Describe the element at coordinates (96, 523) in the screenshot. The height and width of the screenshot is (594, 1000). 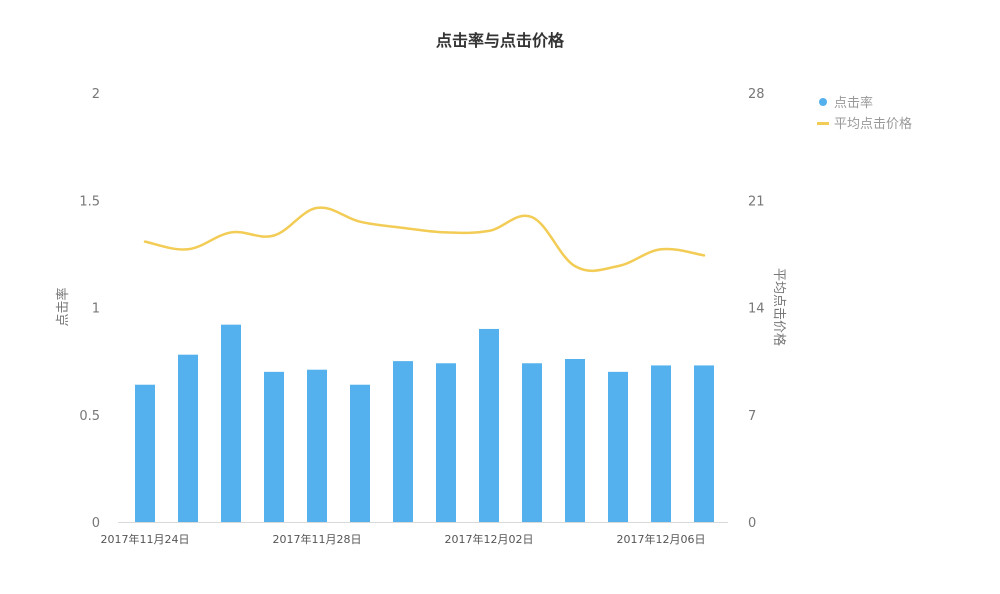
I see `y-left-tick-label: 0` at that location.